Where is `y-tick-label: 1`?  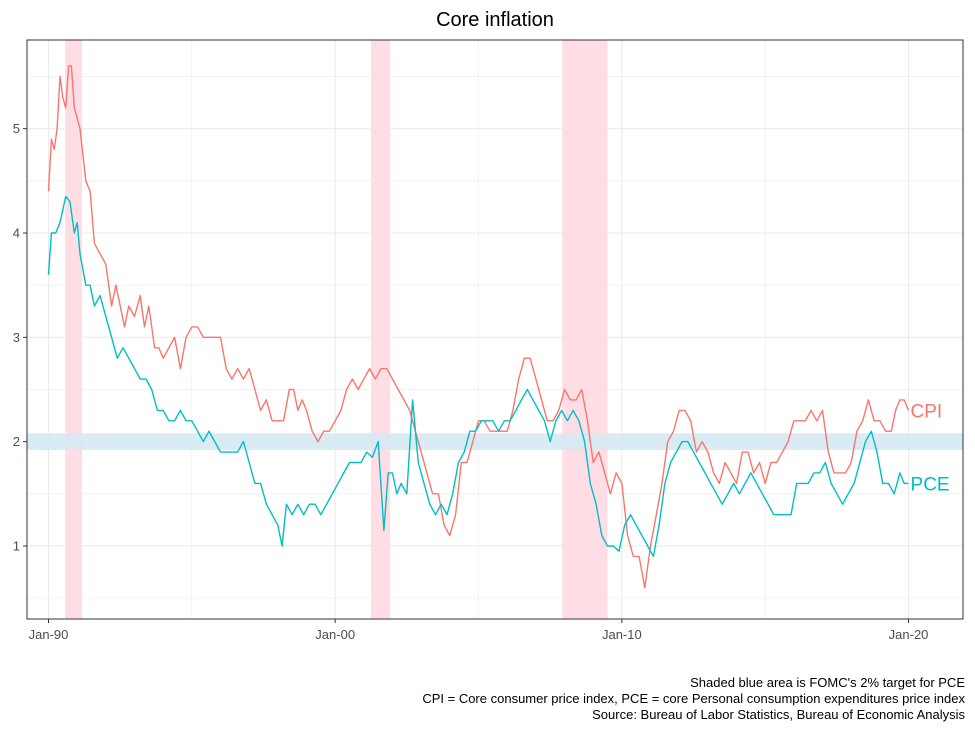
y-tick-label: 1 is located at coordinates (16, 545).